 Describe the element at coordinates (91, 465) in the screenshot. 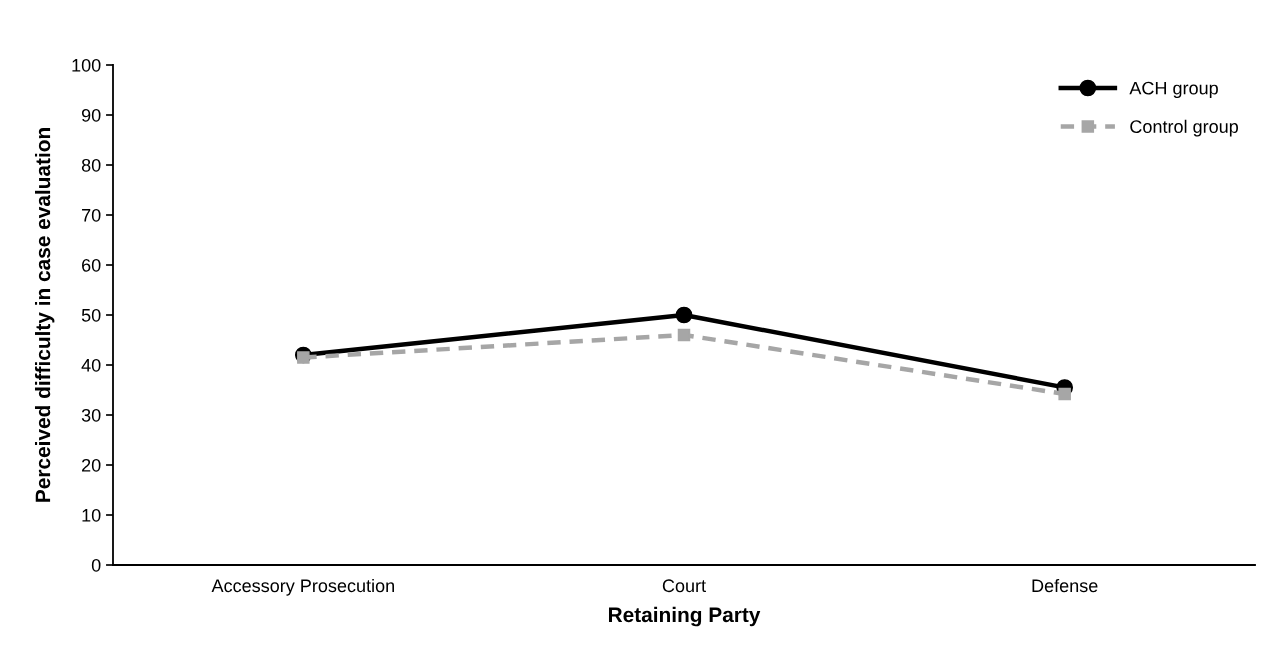

I see `y-tick-label: 20` at that location.